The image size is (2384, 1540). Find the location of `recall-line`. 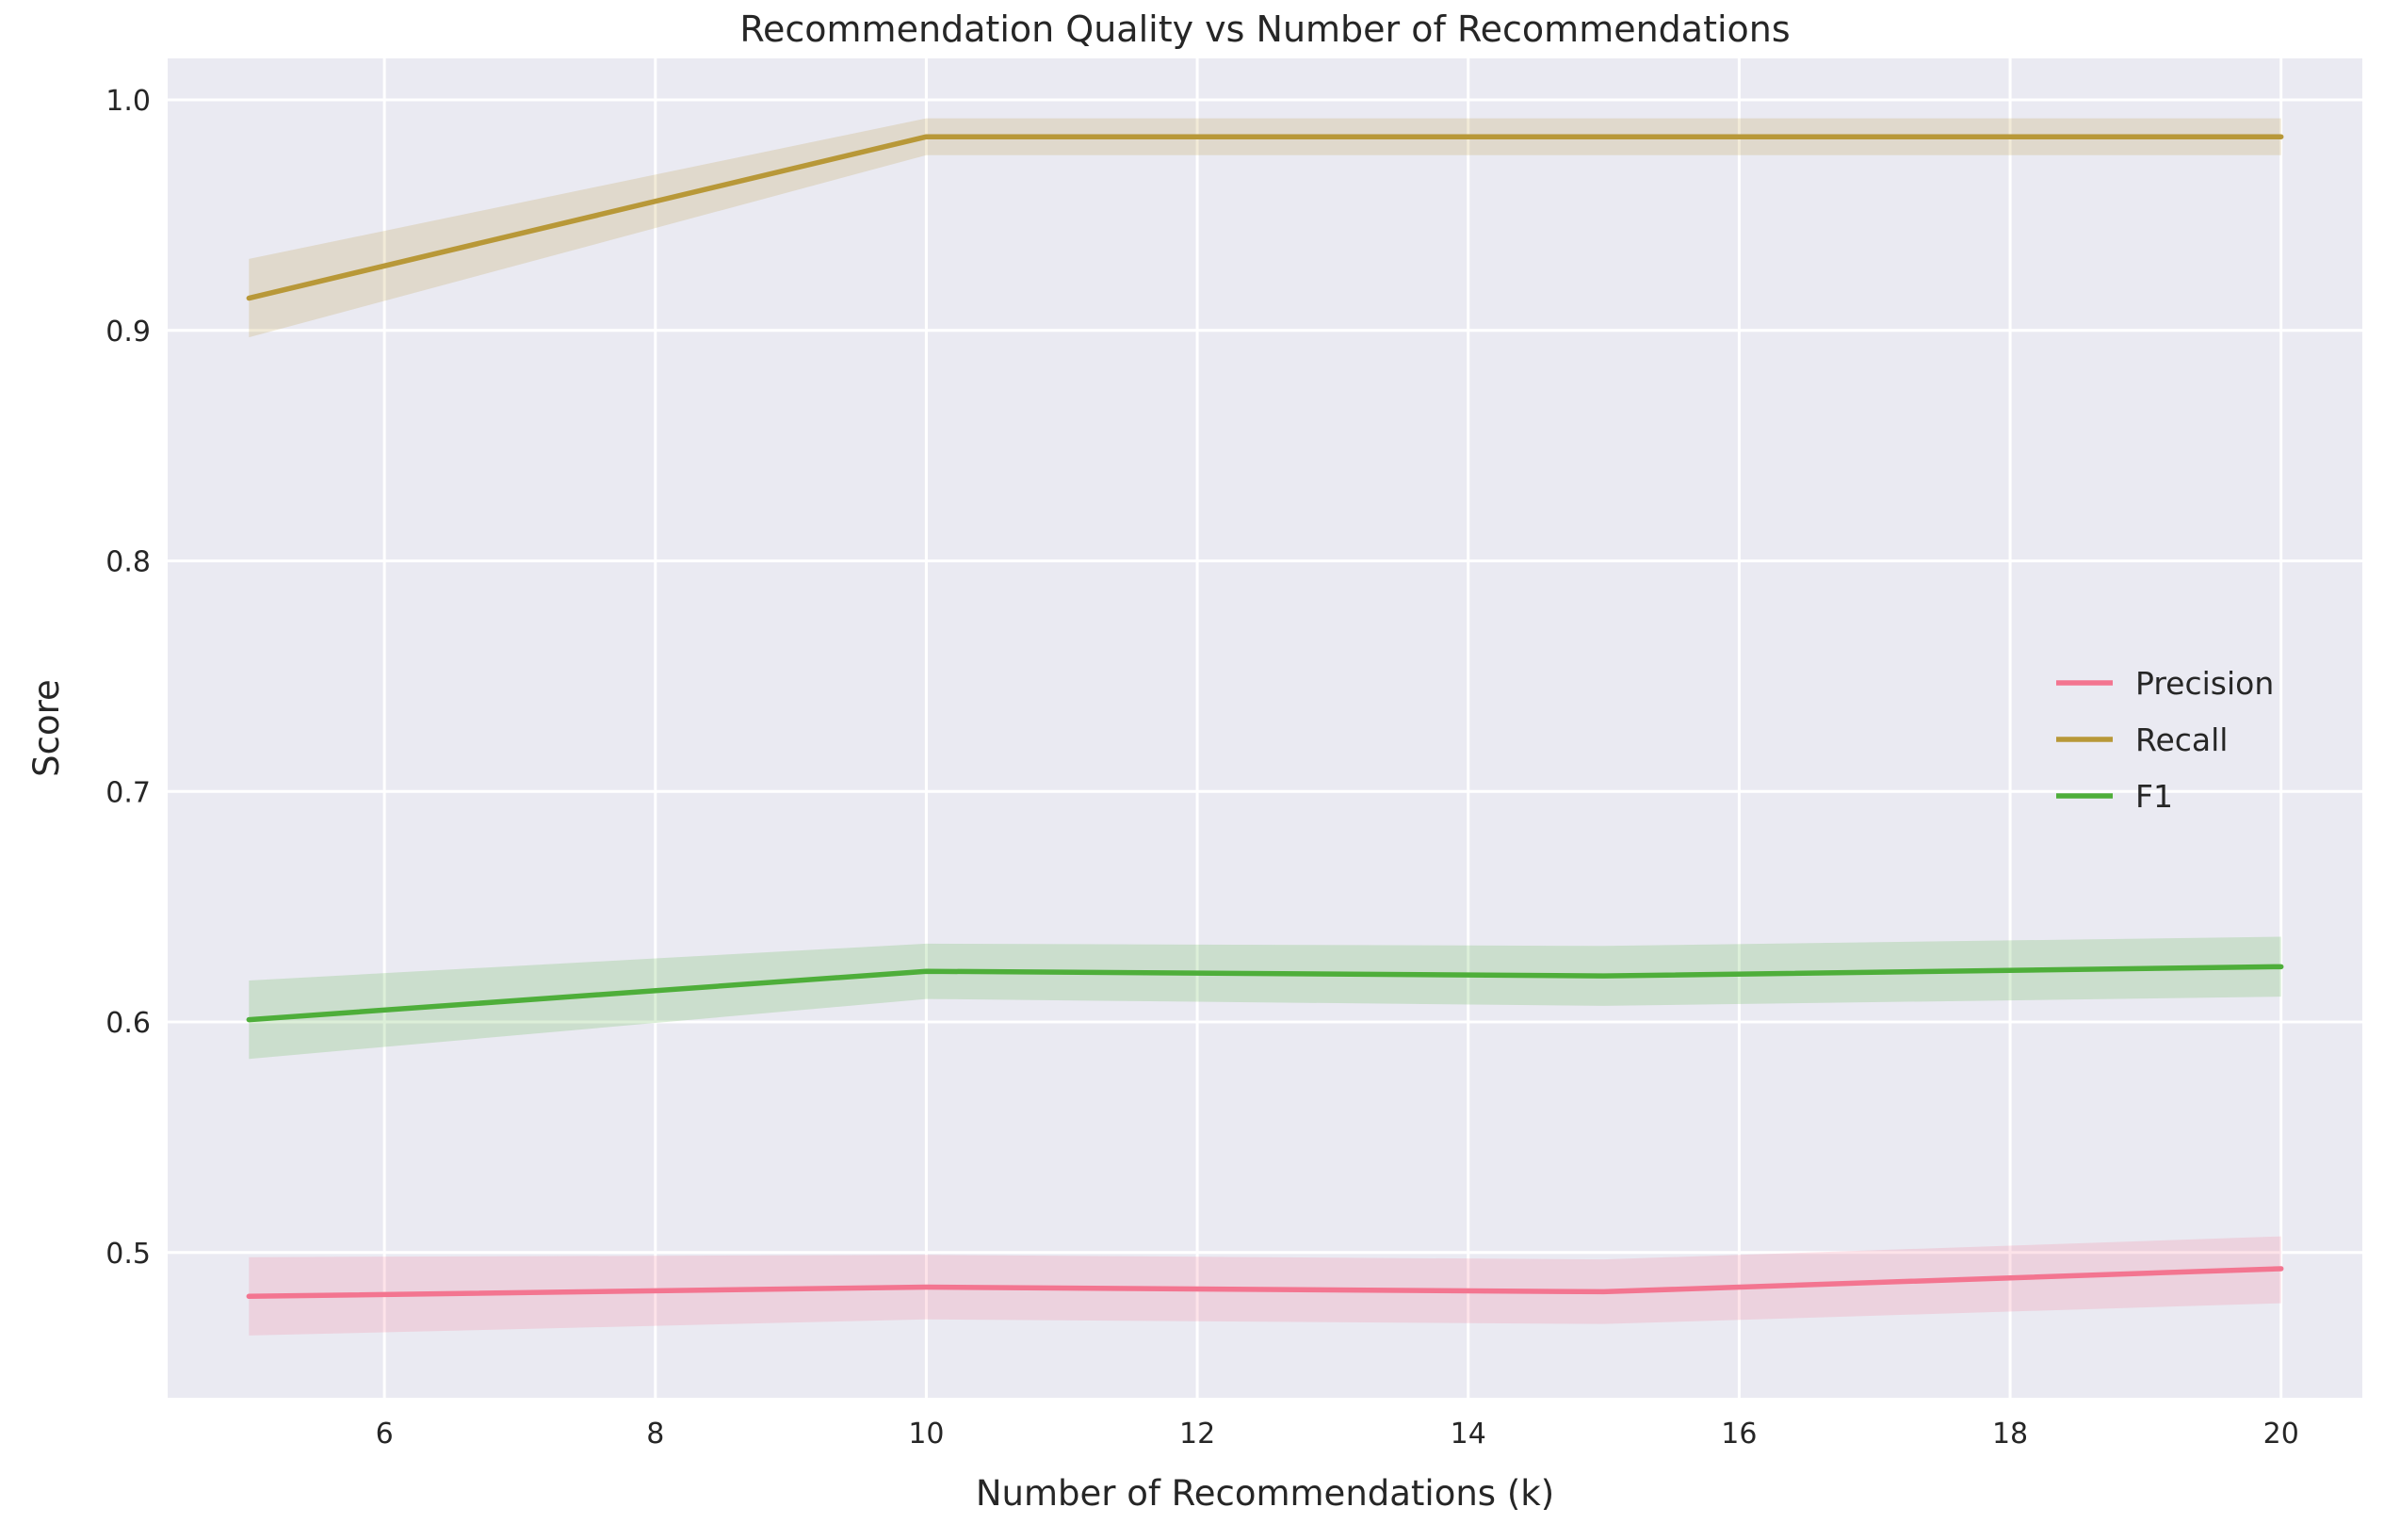

recall-line is located at coordinates (1265, 218).